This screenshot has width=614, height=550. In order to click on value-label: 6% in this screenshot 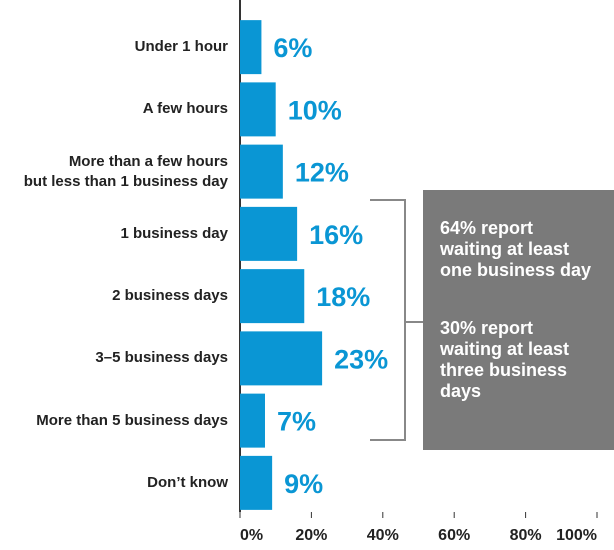, I will do `click(292, 48)`.